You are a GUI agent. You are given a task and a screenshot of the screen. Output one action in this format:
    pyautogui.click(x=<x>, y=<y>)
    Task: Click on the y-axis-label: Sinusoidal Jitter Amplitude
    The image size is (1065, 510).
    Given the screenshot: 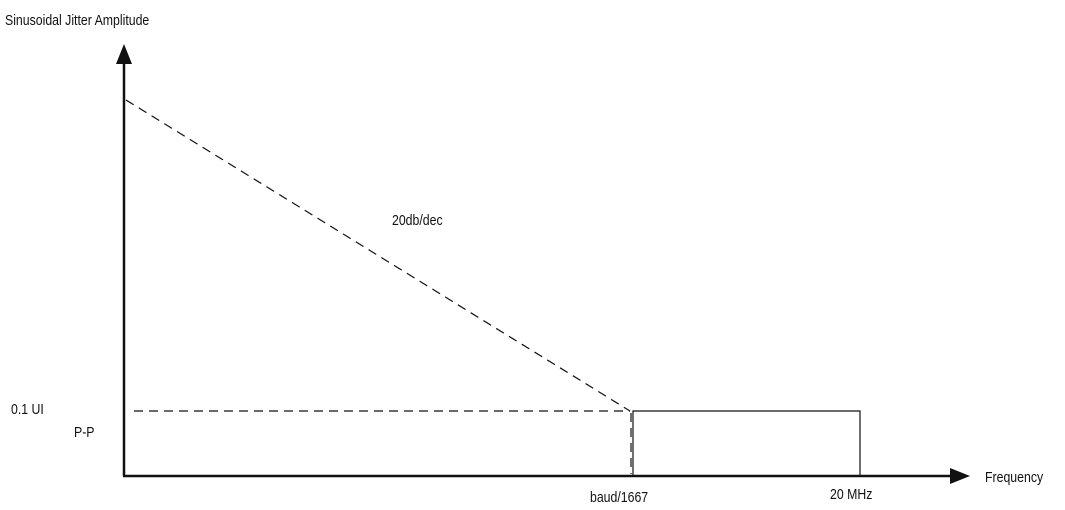 What is the action you would take?
    pyautogui.click(x=77, y=20)
    